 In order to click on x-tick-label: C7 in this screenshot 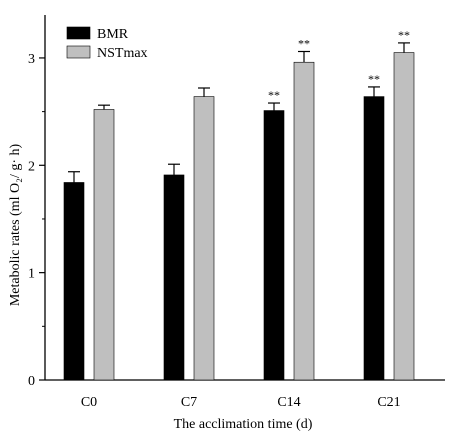, I will do `click(189, 402)`.